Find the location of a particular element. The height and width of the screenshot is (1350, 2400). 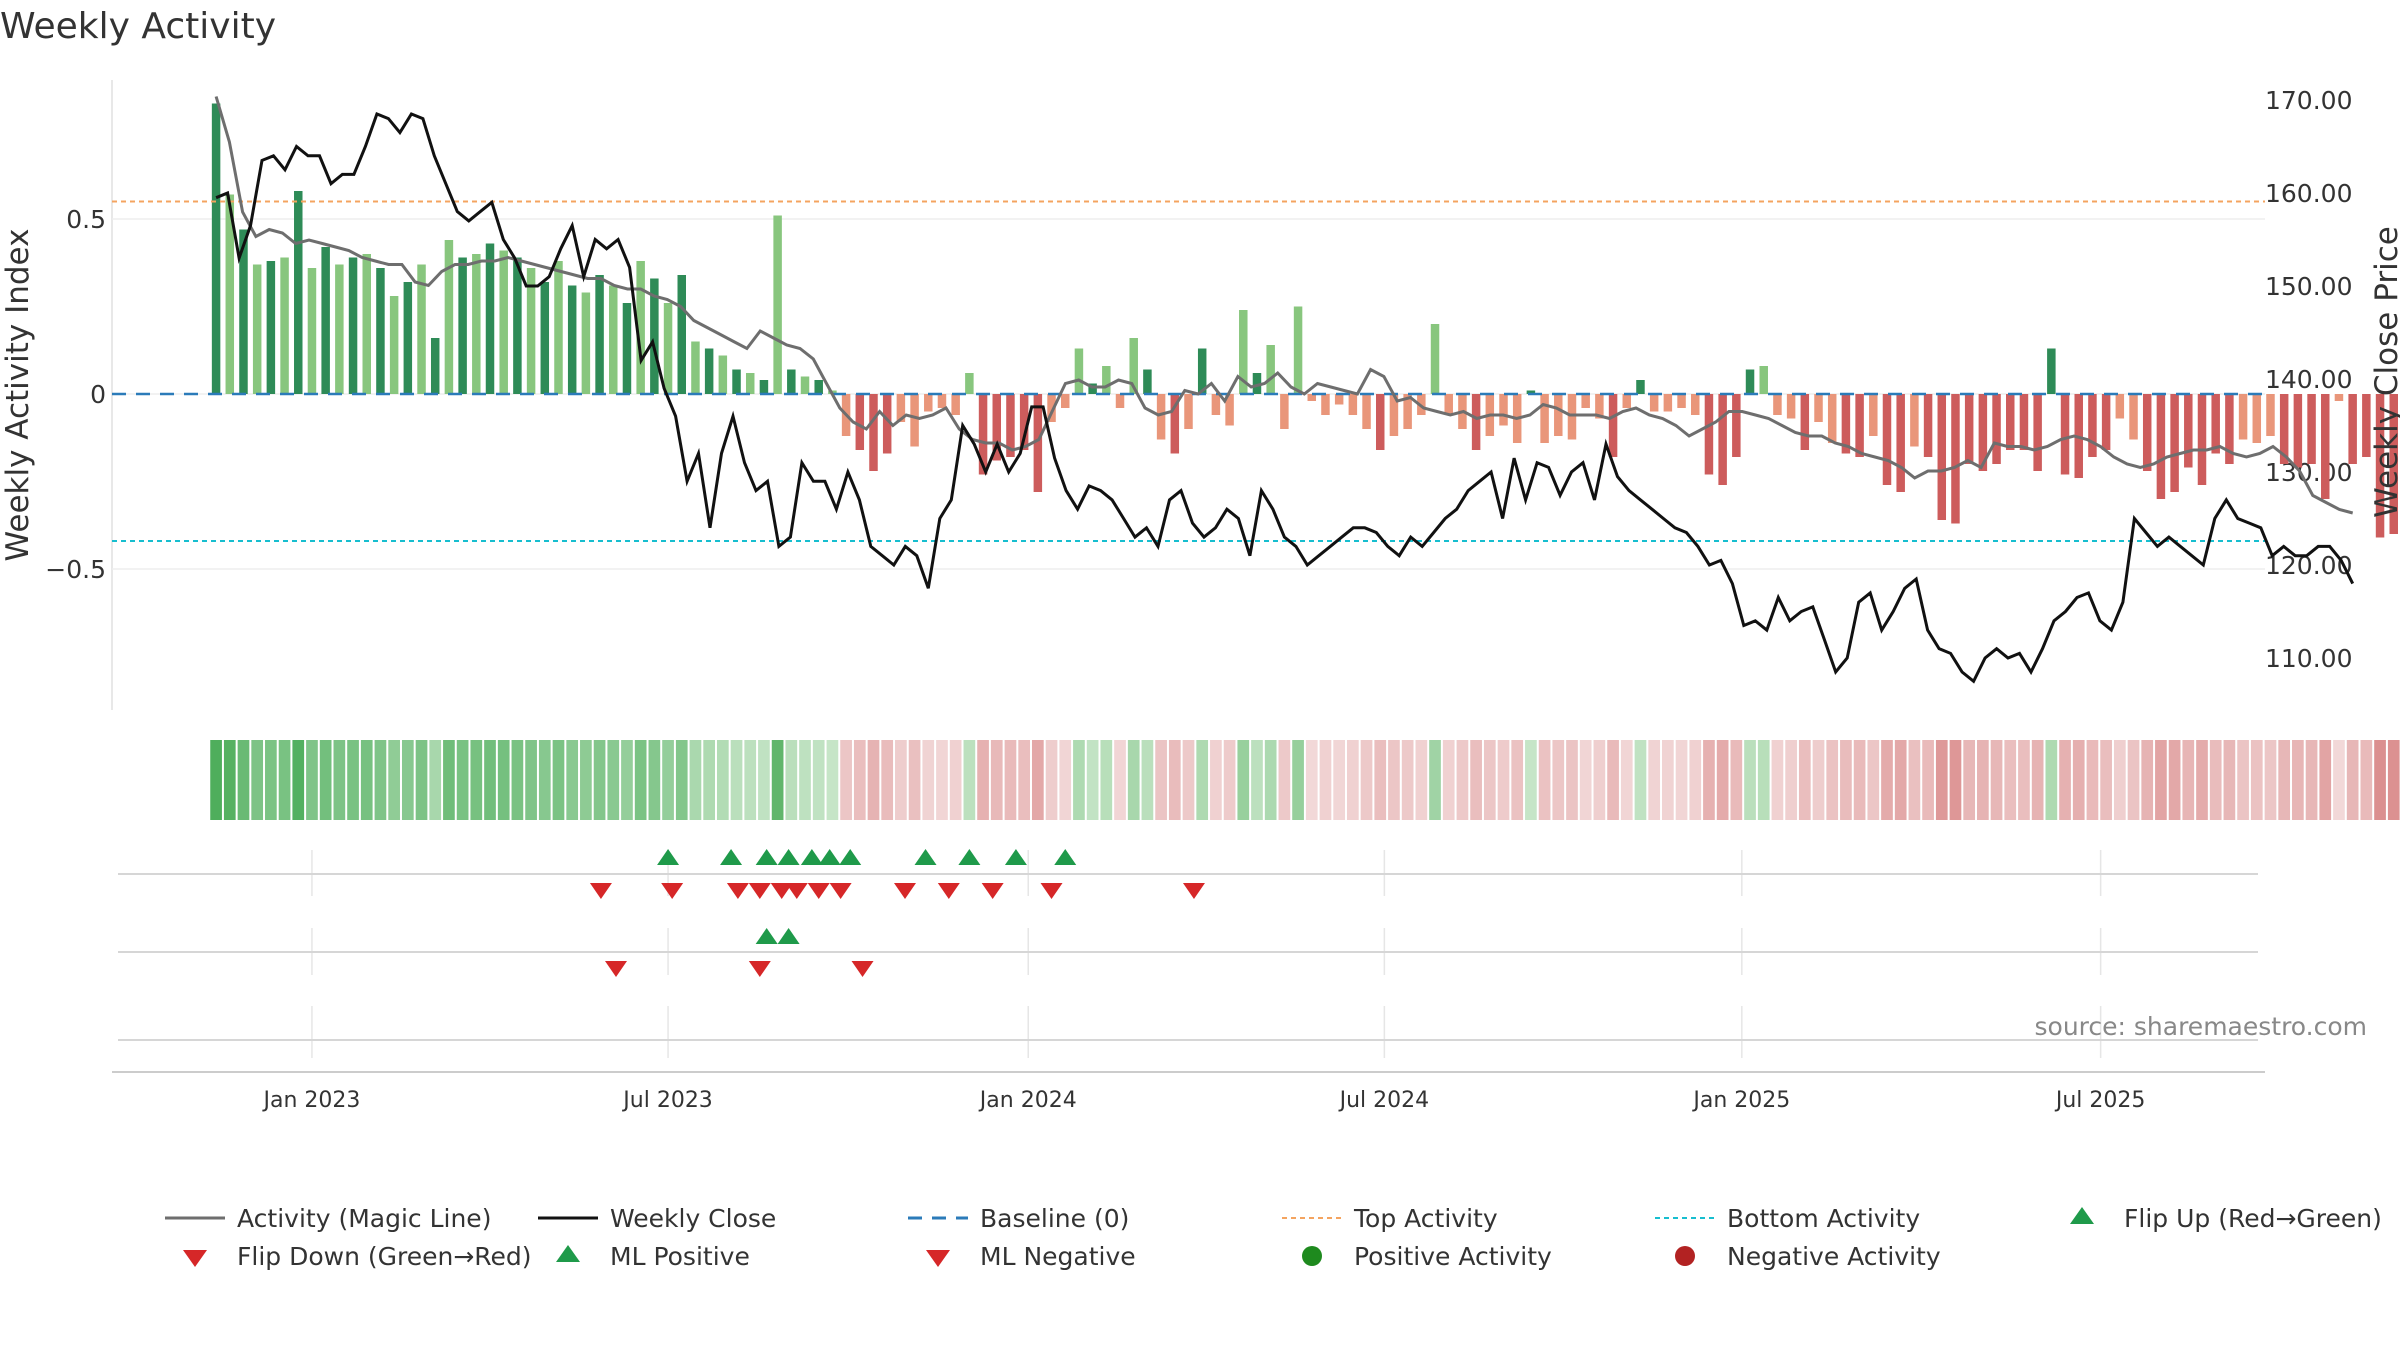

legend-item-flipup: Flip Up (Red→Green) is located at coordinates (2226, 1218).